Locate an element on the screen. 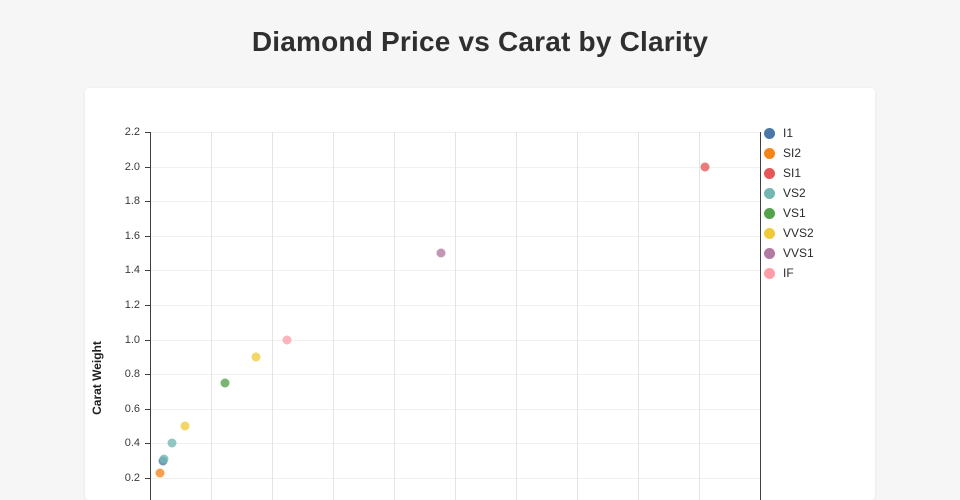 This screenshot has height=500, width=960. scatter-point-vs1 is located at coordinates (225, 383).